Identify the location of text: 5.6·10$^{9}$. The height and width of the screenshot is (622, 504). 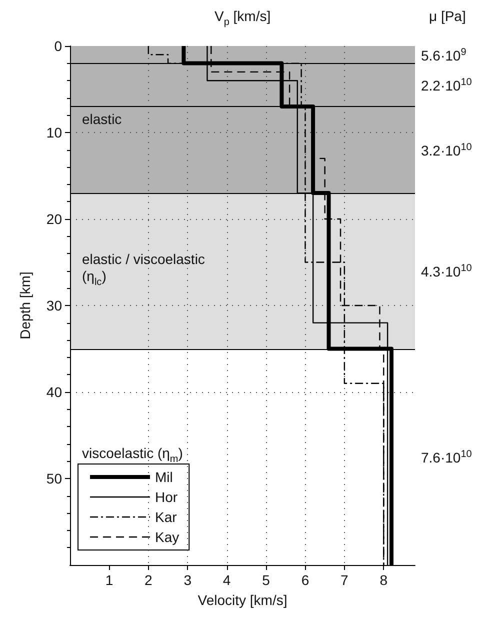
(443, 55).